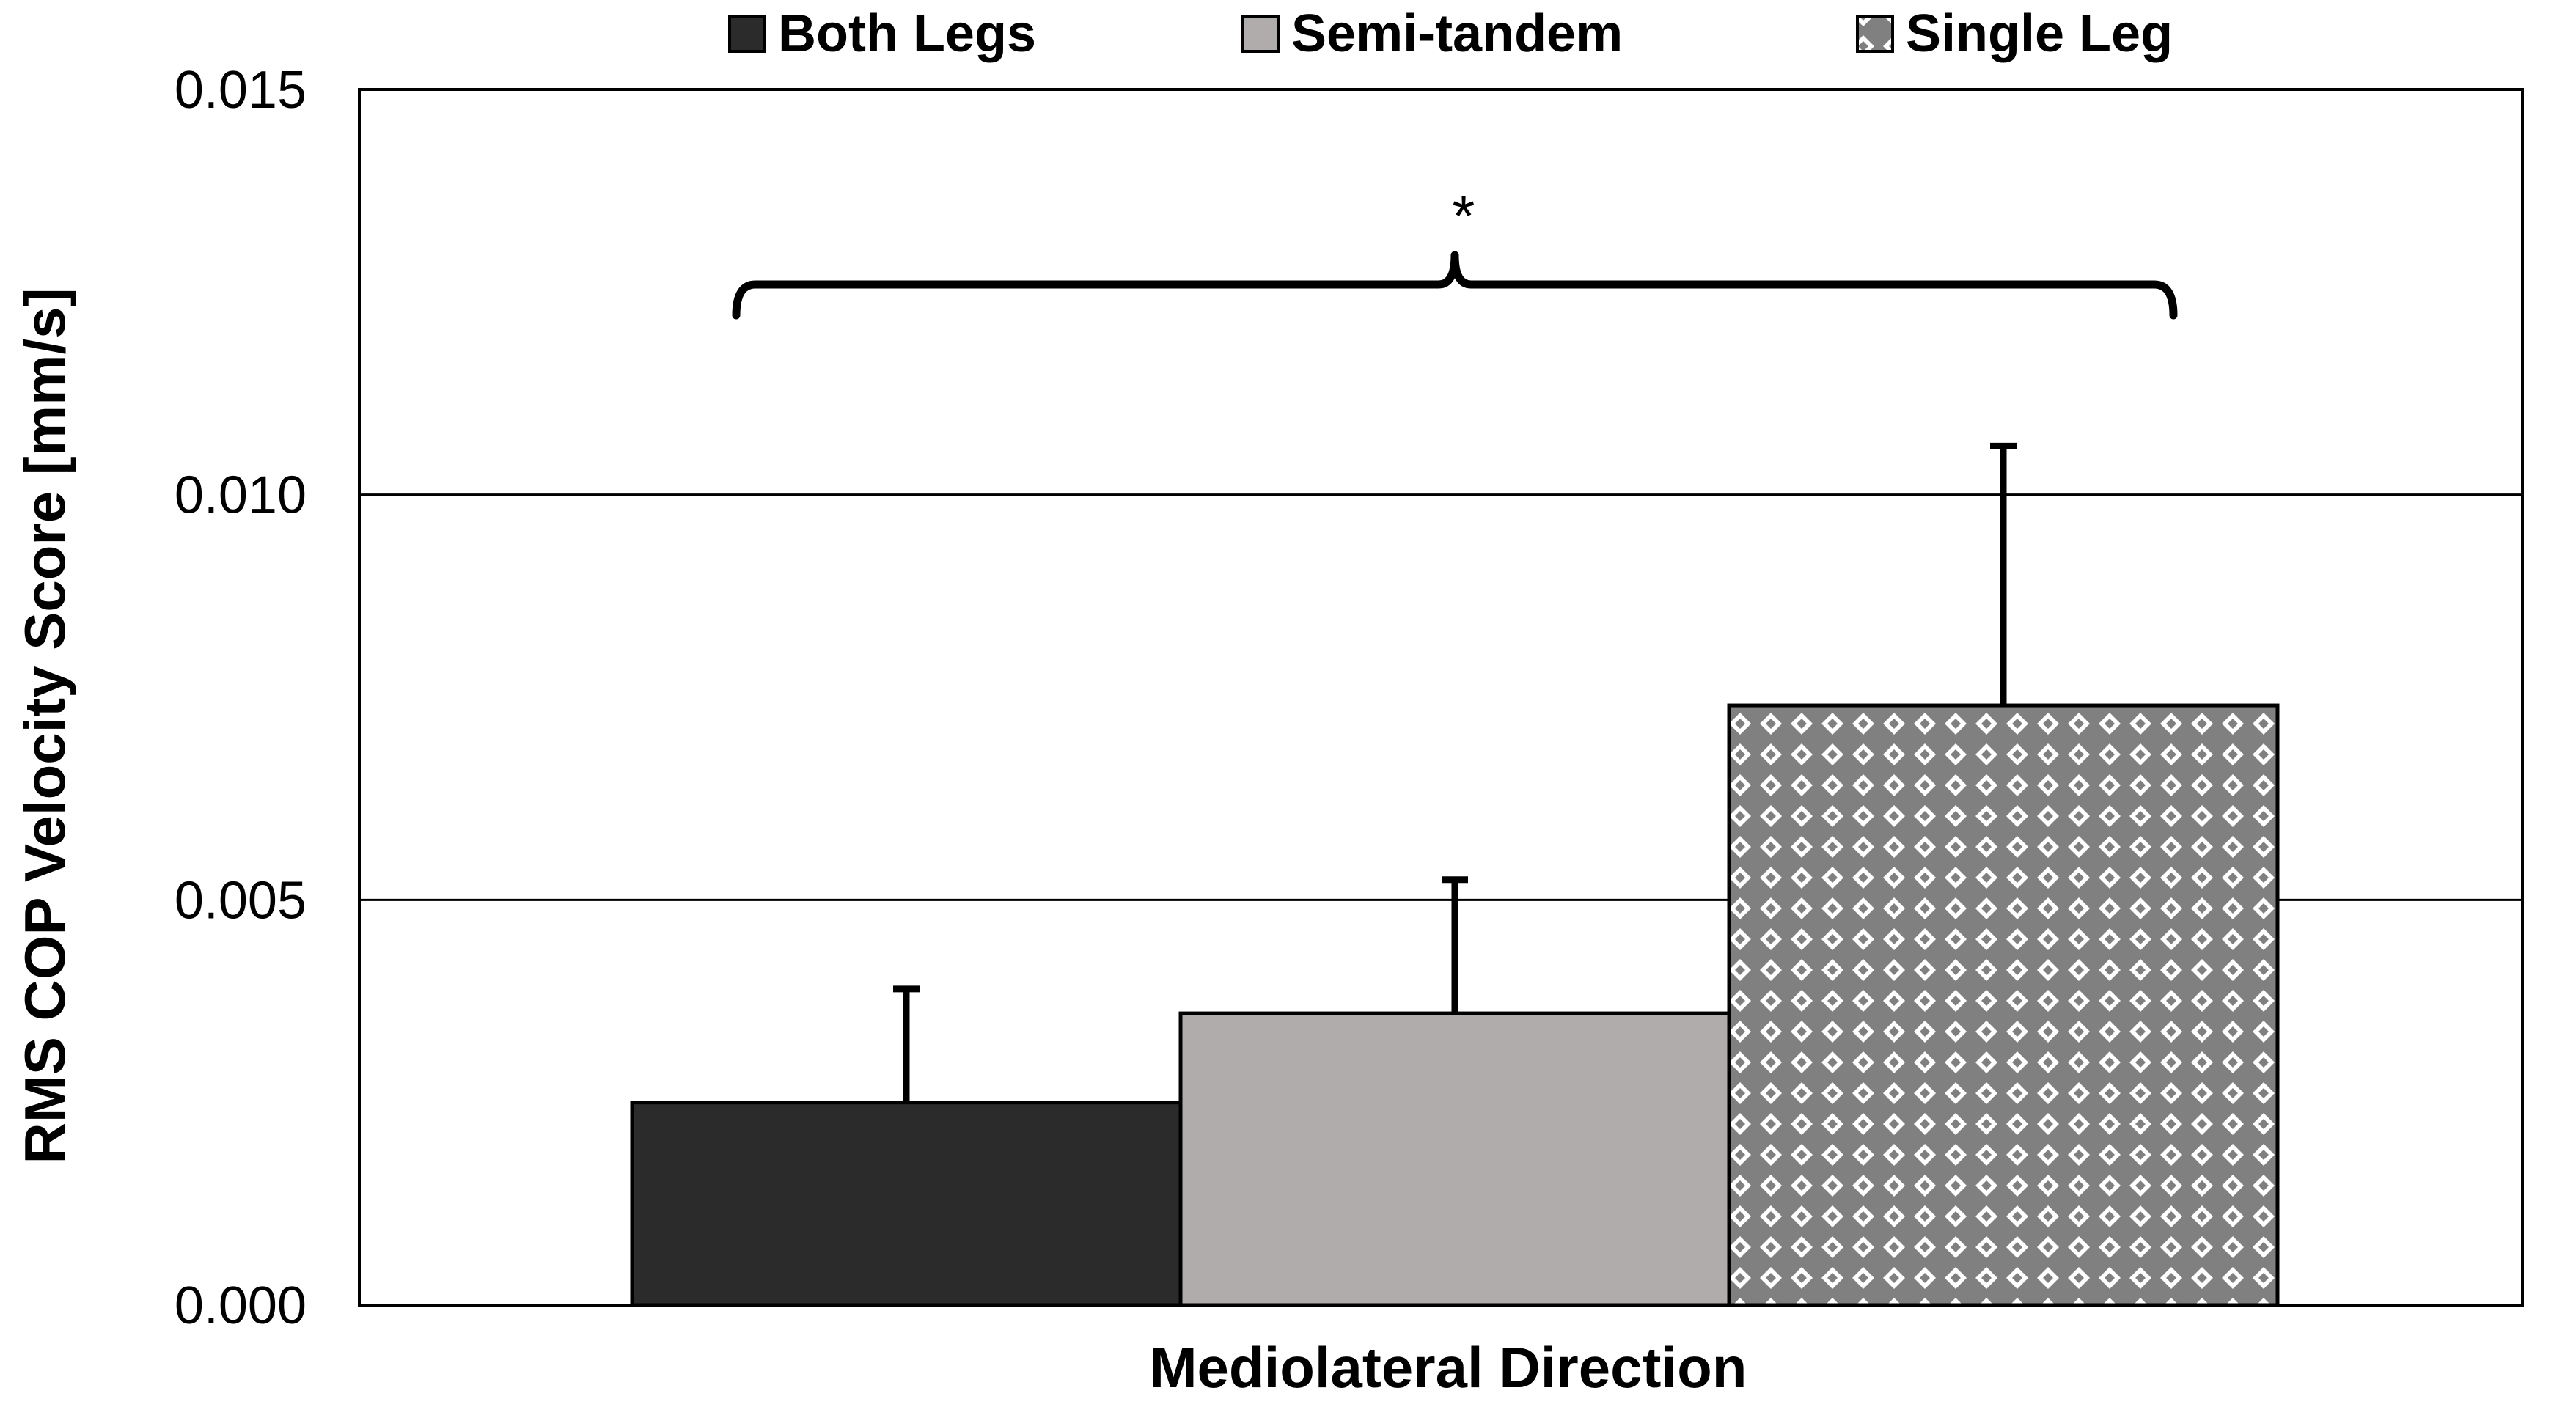 This screenshot has height=1418, width=2576. Describe the element at coordinates (241, 698) in the screenshot. I see `y-axis-ticks: 0.000 0.005 0.010 0.015` at that location.